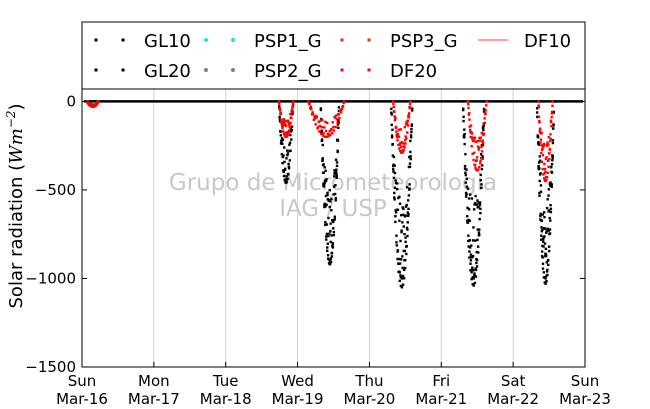 The image size is (650, 409). What do you see at coordinates (16, 146) in the screenshot?
I see `y-axis-label-unit: Wm` at bounding box center [16, 146].